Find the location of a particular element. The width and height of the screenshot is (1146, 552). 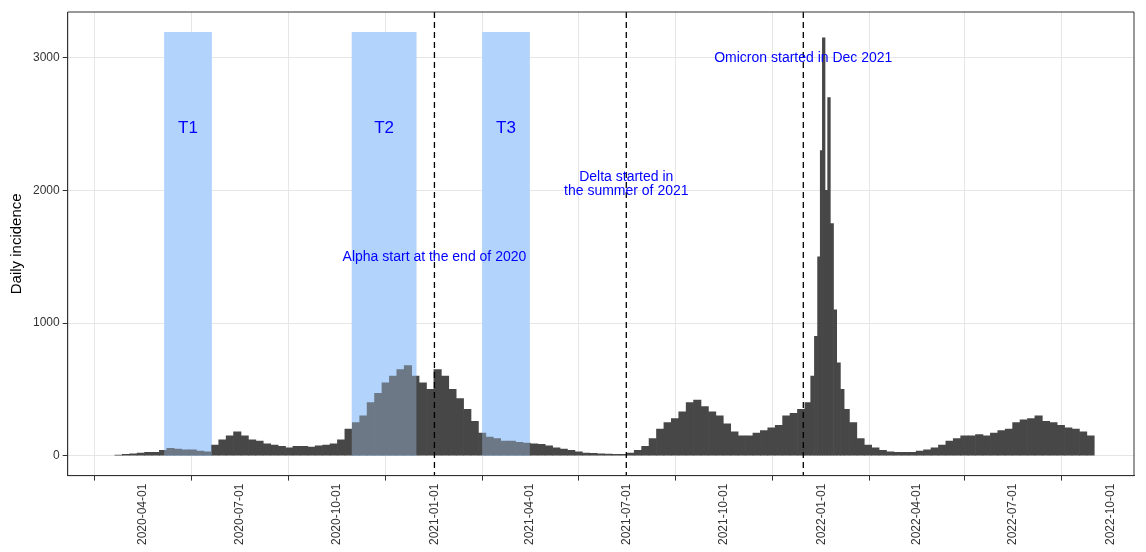

y-axis-title: Daily incidence is located at coordinates (16, 244).